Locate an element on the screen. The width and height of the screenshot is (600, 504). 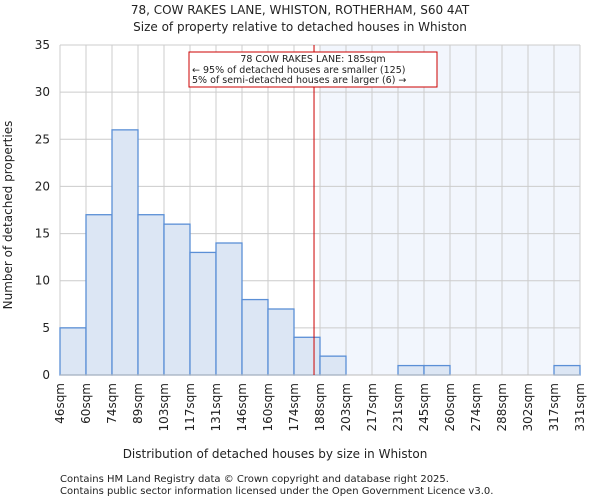
x-tick-label: 188sqm is located at coordinates (320, 407).